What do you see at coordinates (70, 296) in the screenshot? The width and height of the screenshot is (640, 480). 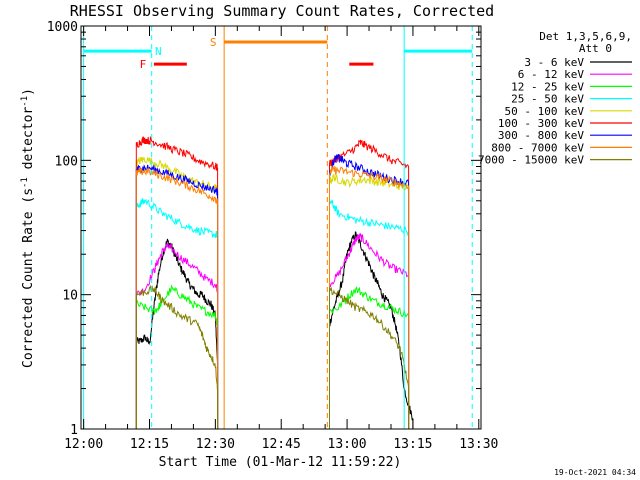 I see `y-tick-label: 10` at bounding box center [70, 296].